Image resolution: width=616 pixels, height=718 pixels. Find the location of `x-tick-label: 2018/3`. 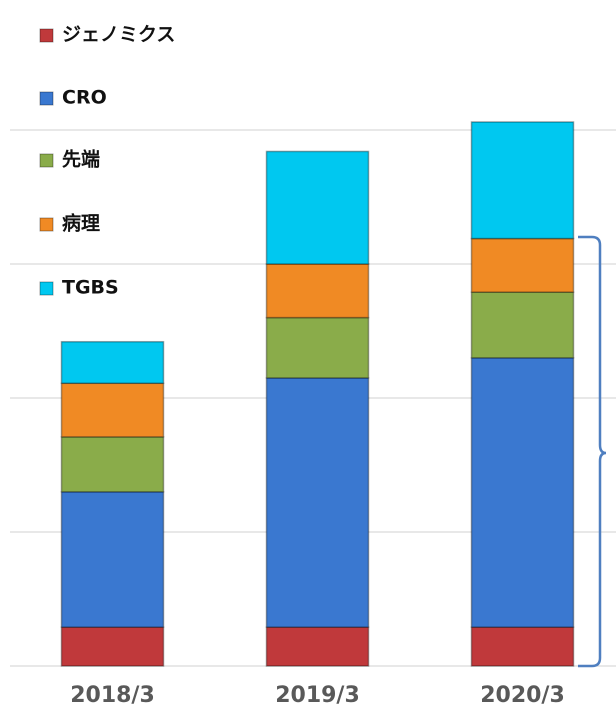

x-tick-label: 2018/3 is located at coordinates (112, 695).